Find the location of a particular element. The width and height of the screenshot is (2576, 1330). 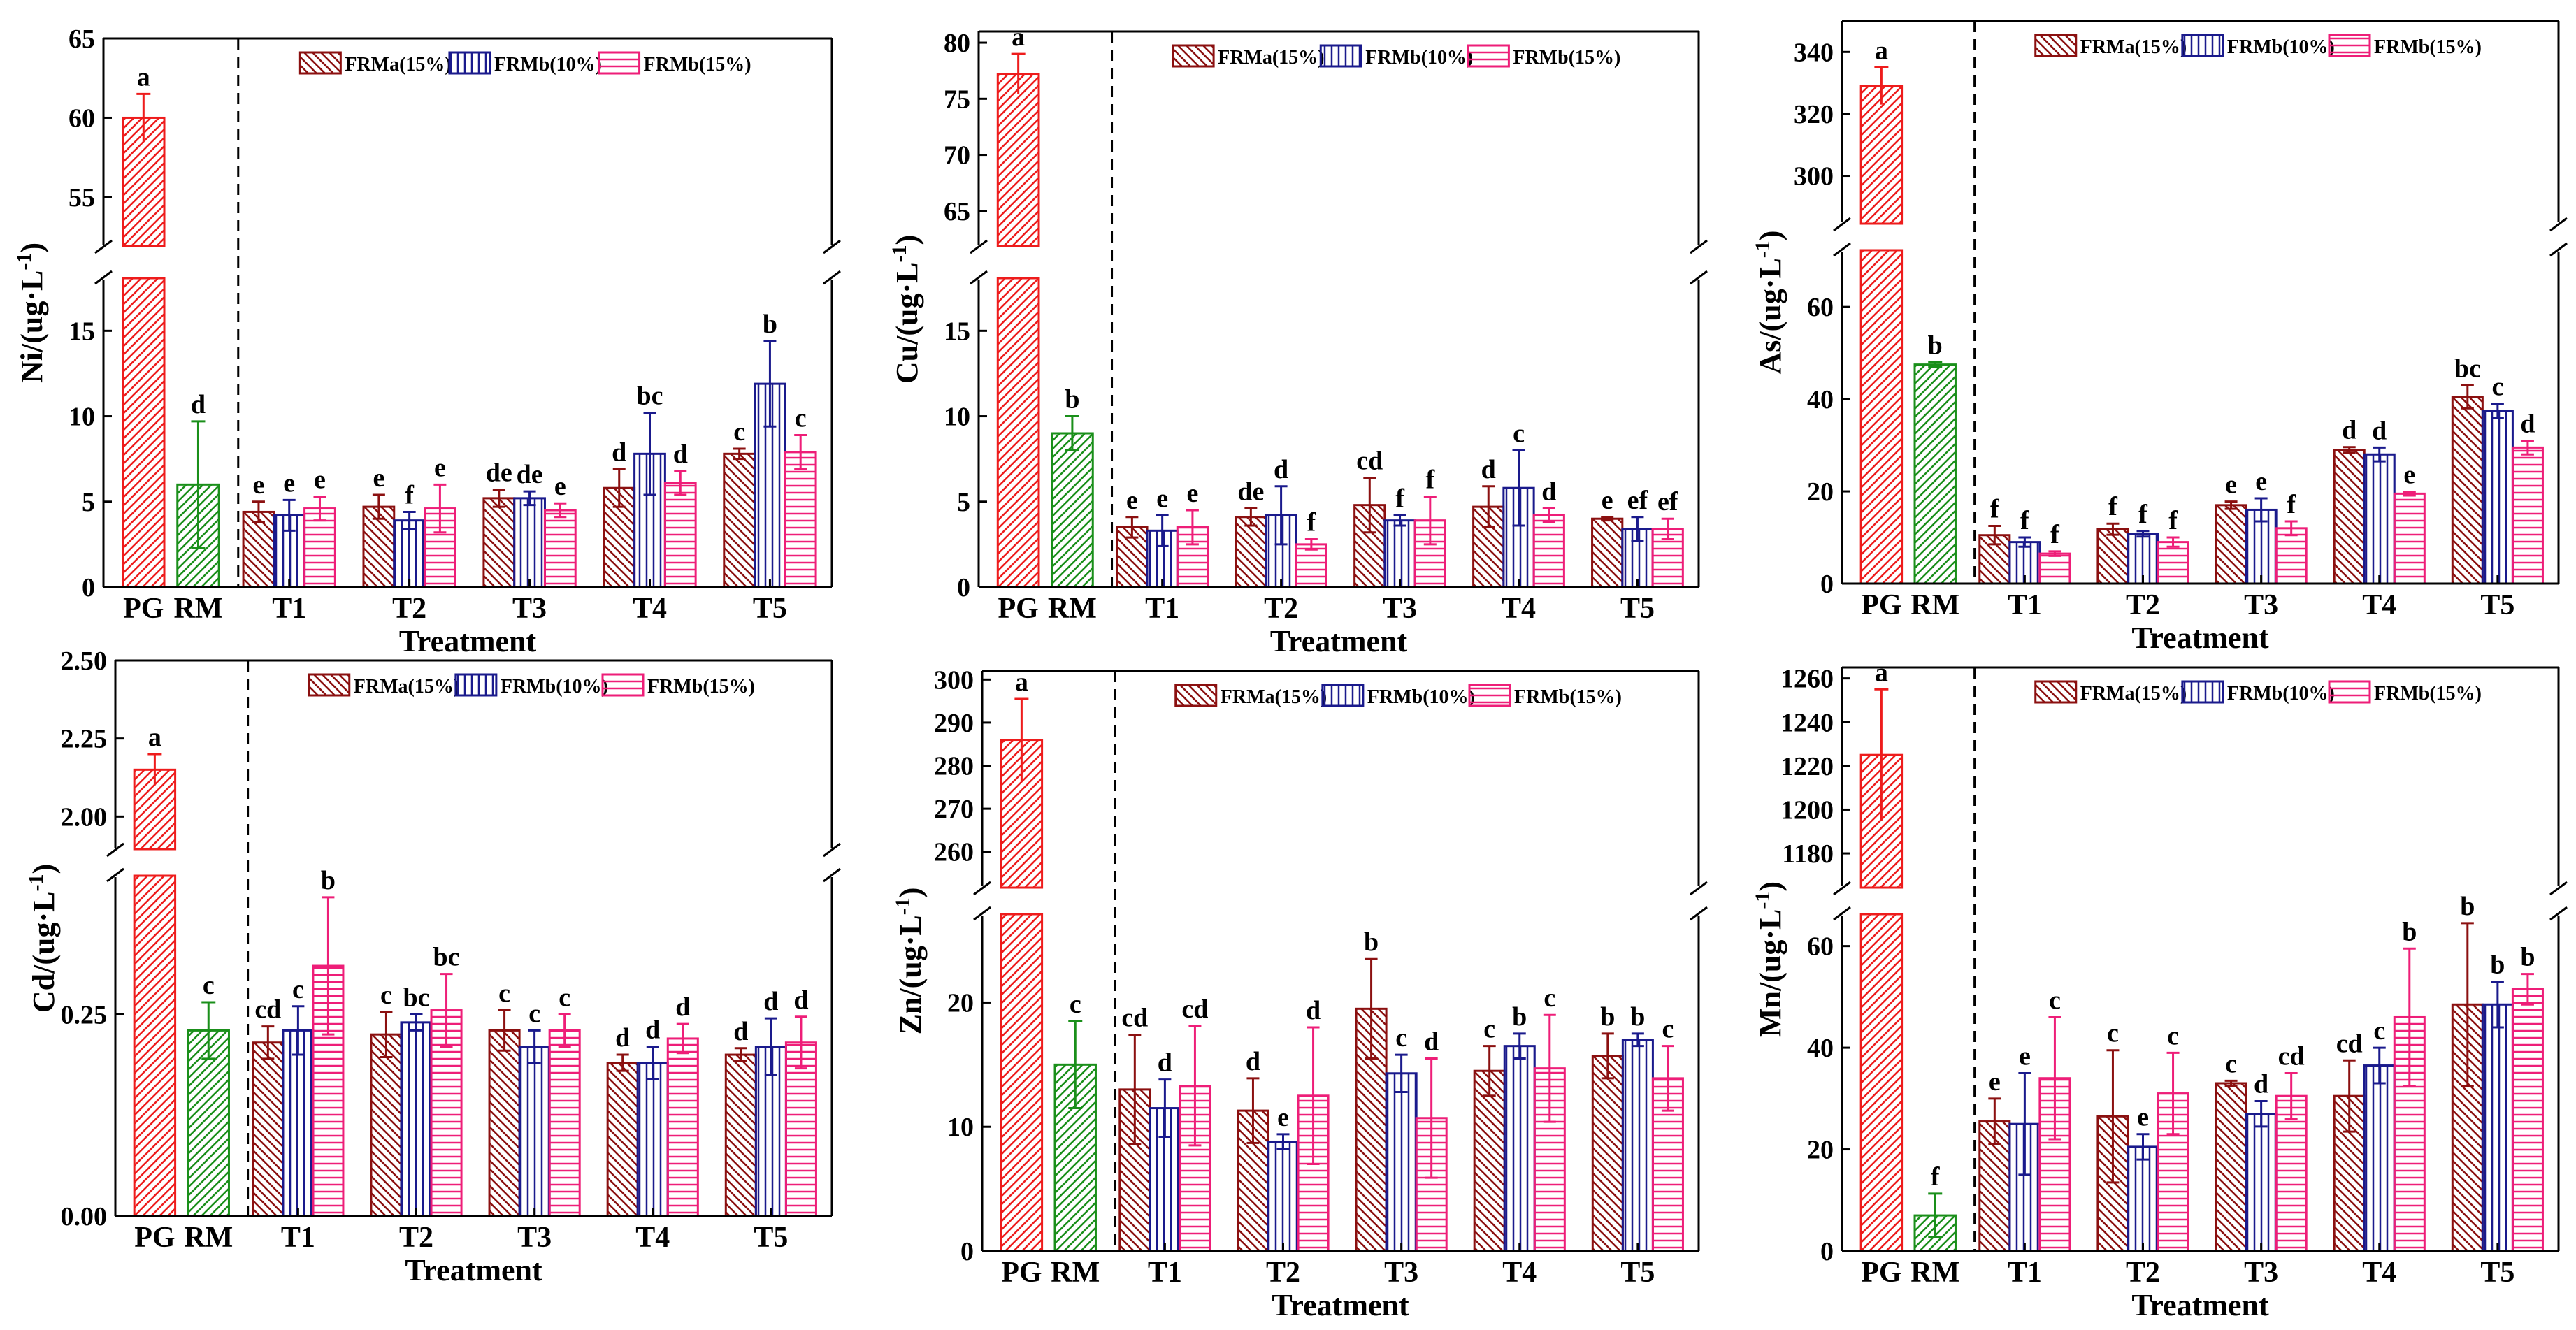

letter-T5-FRMb(15%): d is located at coordinates (800, 1000).